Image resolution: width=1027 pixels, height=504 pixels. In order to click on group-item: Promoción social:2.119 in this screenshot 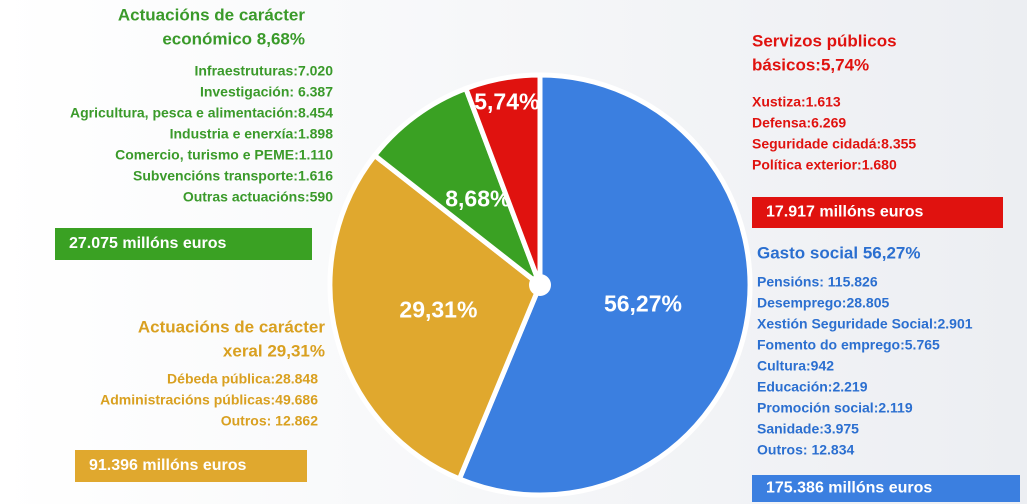, I will do `click(835, 408)`.